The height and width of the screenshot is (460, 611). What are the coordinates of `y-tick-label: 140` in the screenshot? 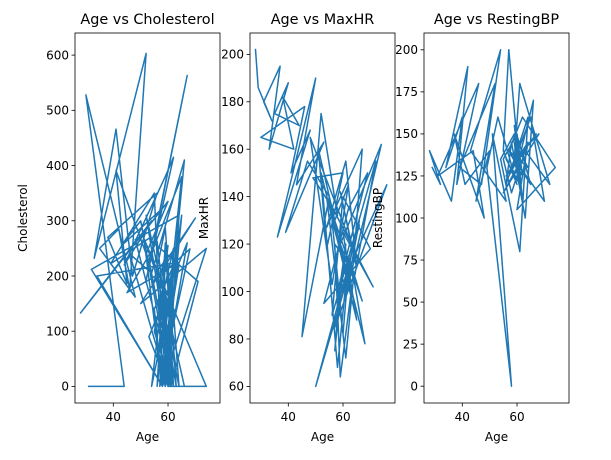 It's located at (232, 197).